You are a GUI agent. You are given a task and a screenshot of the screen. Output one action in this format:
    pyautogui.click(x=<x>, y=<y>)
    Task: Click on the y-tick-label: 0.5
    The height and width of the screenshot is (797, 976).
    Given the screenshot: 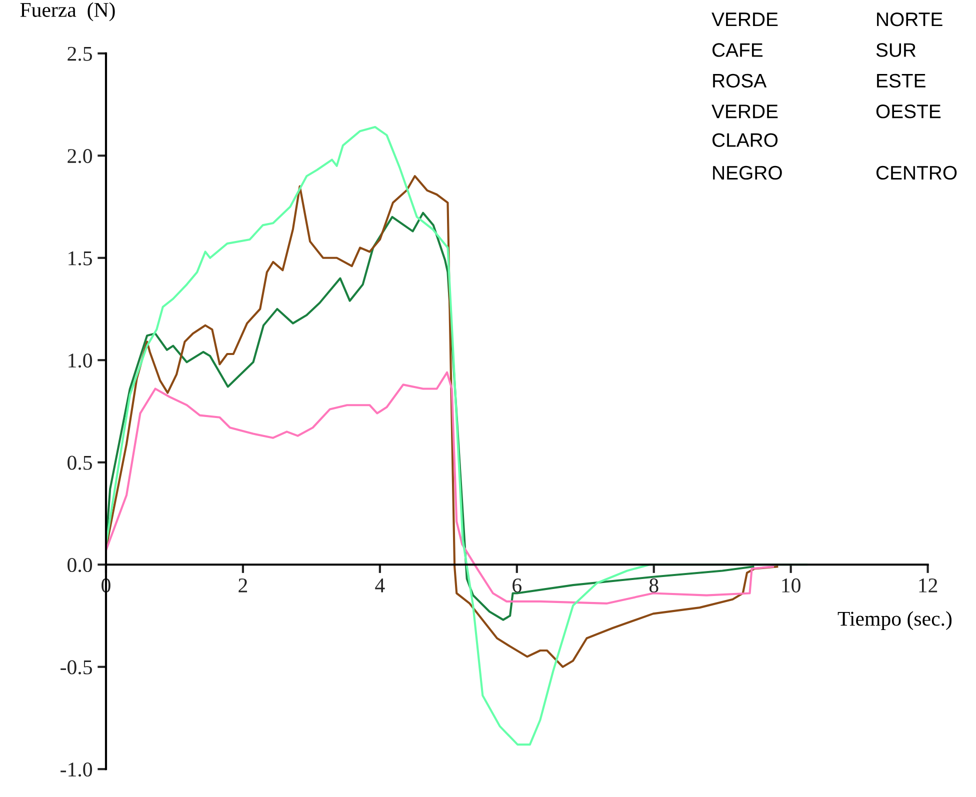 What is the action you would take?
    pyautogui.click(x=80, y=463)
    